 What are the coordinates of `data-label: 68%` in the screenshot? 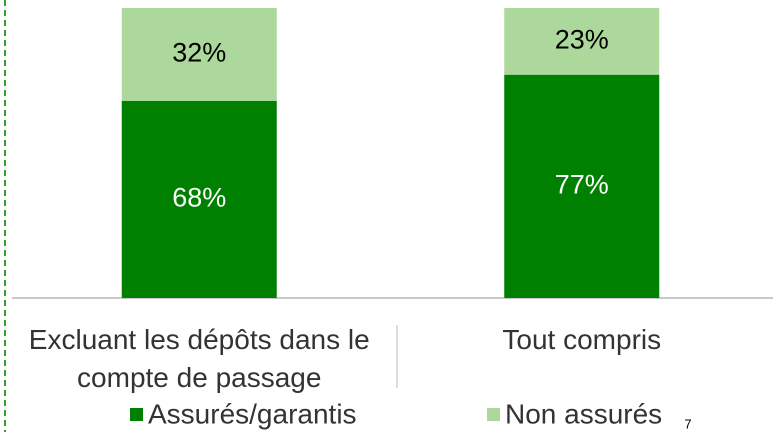 It's located at (199, 198).